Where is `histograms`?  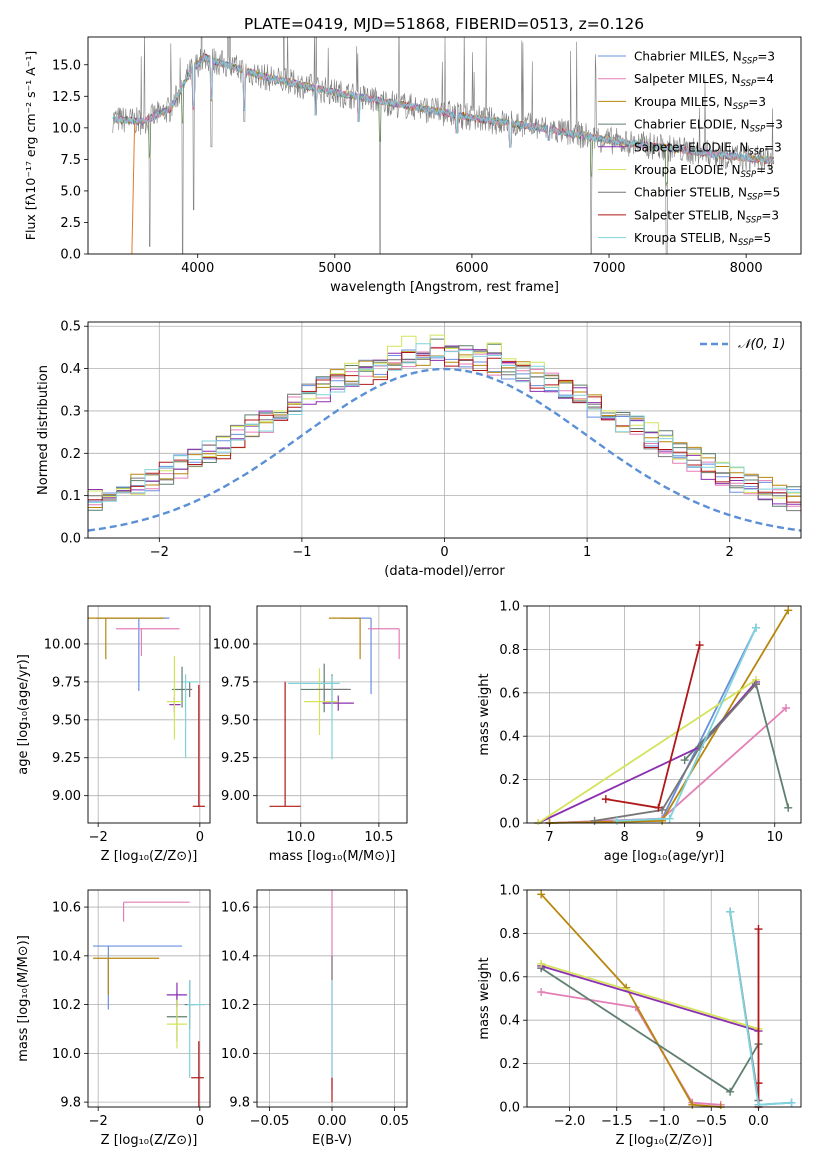 histograms is located at coordinates (444, 433).